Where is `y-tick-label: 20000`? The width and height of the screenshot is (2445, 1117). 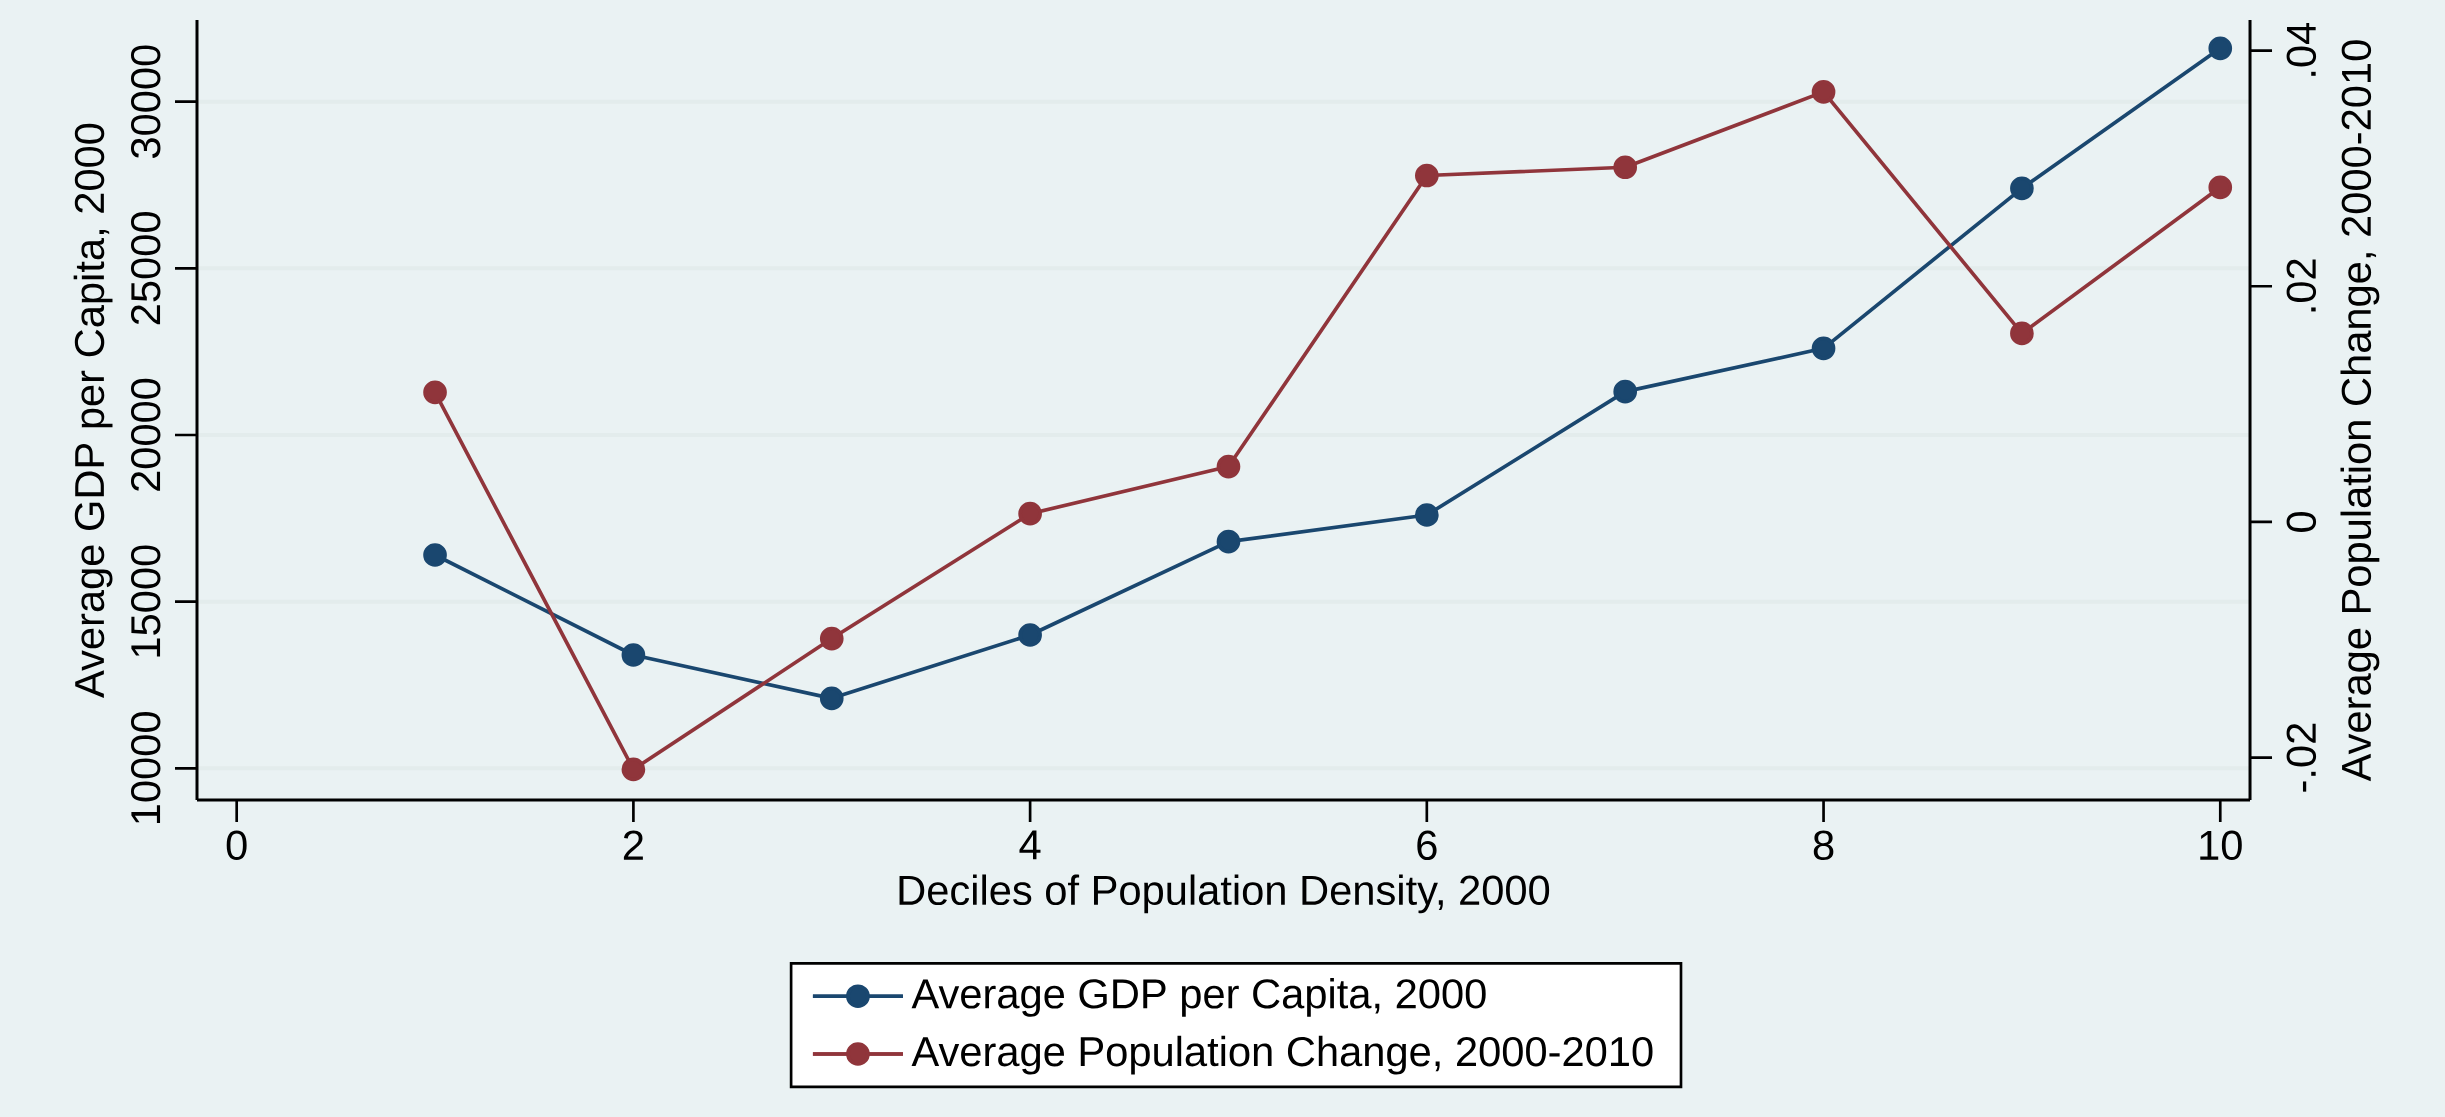
y-tick-label: 20000 is located at coordinates (145, 434).